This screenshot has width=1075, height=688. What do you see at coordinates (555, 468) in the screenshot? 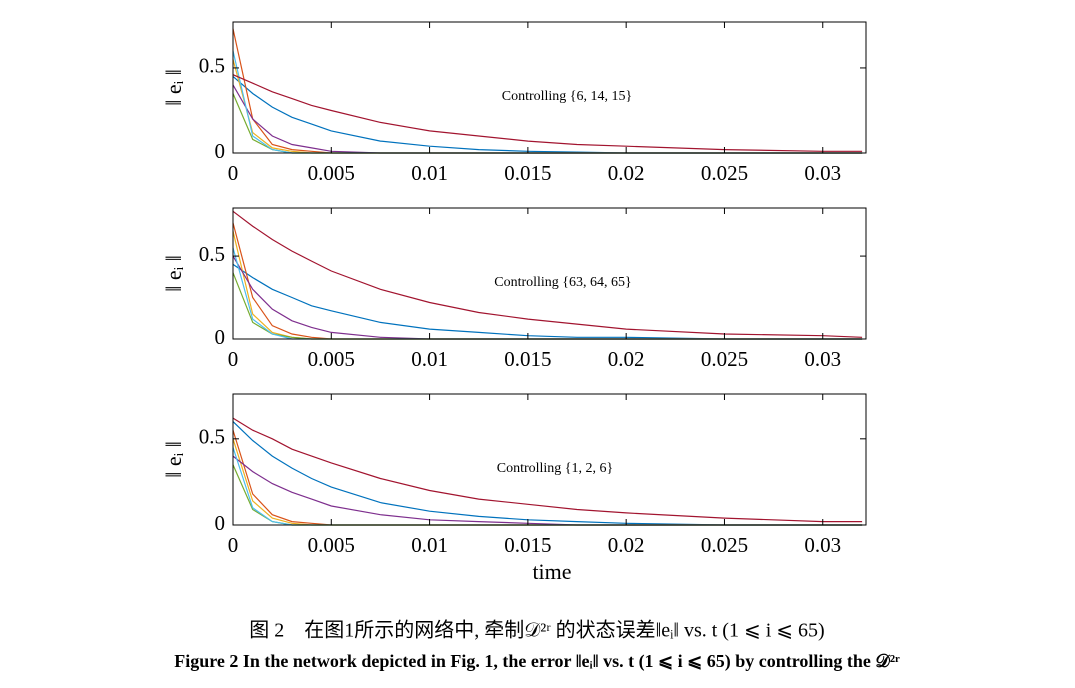
I see `annotation: Controlling {1, 2, 6}` at bounding box center [555, 468].